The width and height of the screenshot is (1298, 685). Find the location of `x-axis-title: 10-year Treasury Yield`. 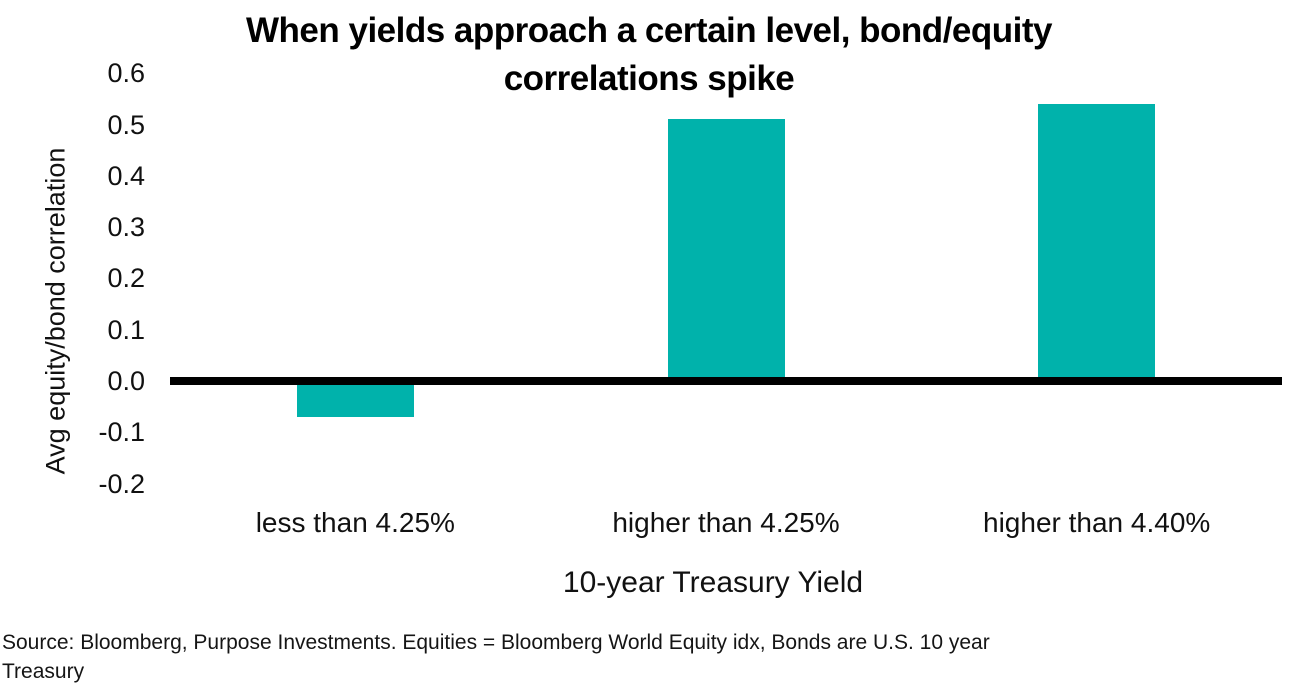

x-axis-title: 10-year Treasury Yield is located at coordinates (713, 582).